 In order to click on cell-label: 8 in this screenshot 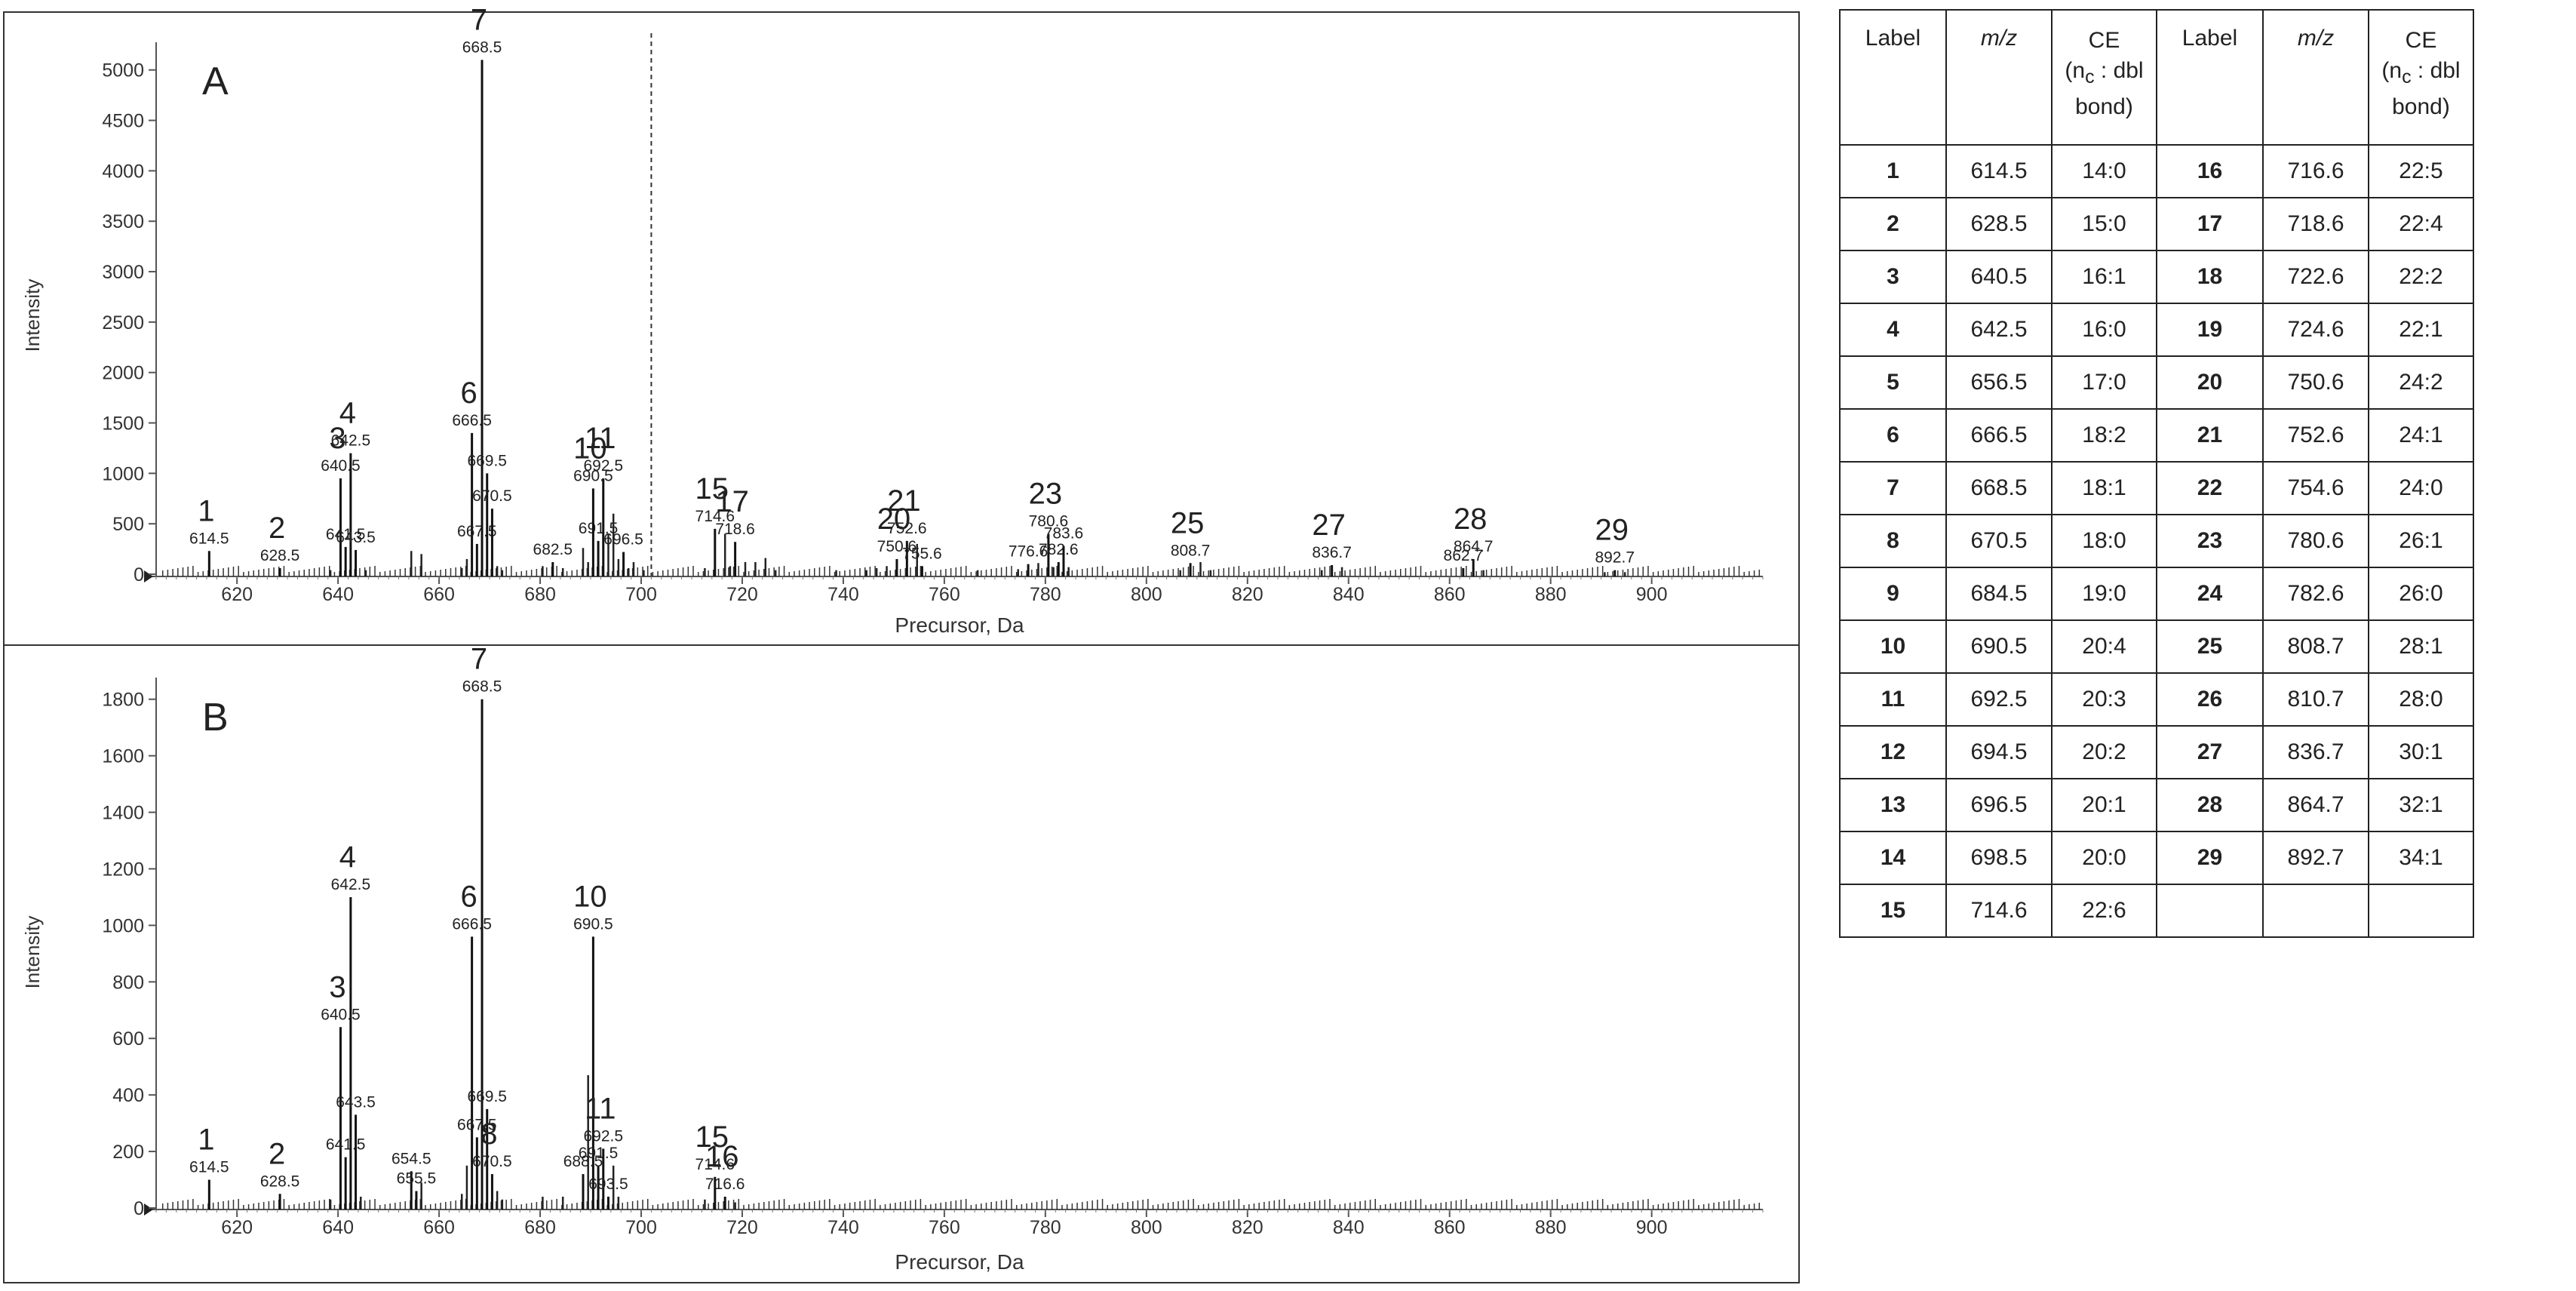, I will do `click(1893, 541)`.